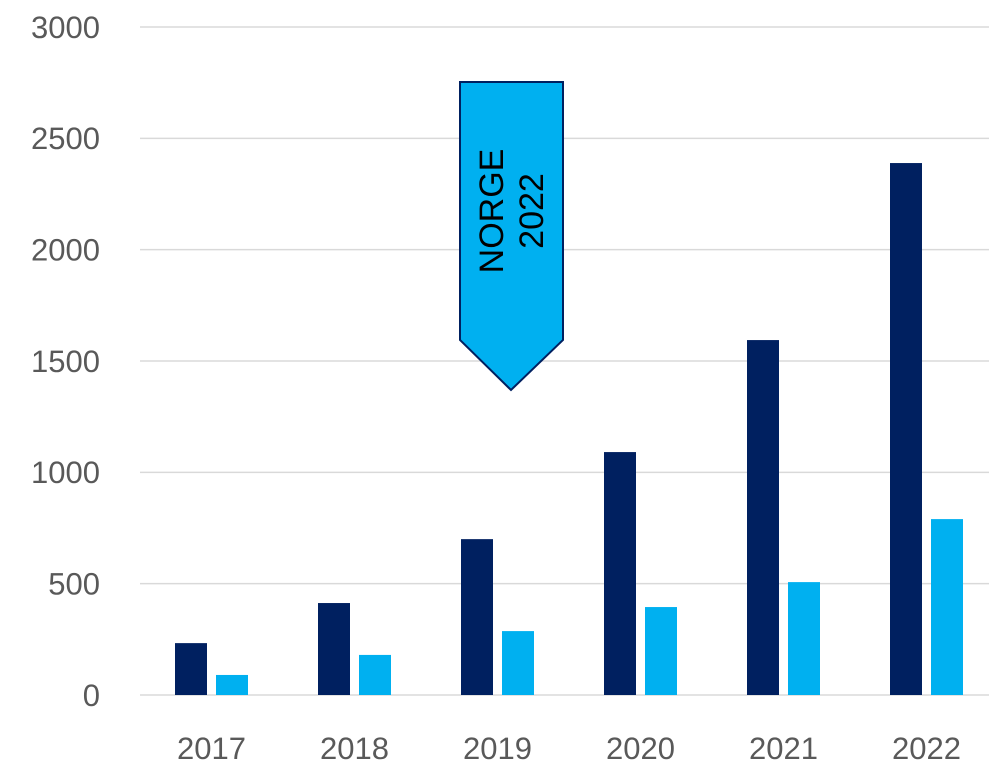 The image size is (989, 767). I want to click on y-tick-label: 1000, so click(65, 472).